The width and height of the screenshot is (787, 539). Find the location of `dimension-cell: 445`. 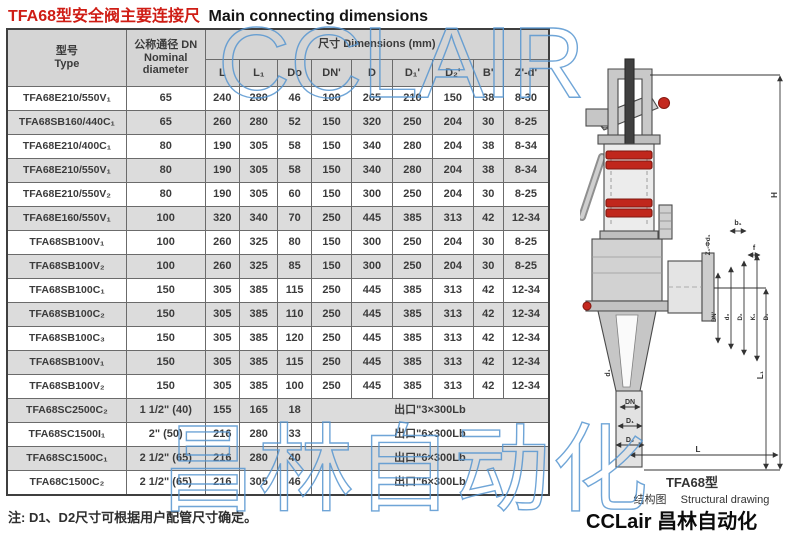

dimension-cell: 445 is located at coordinates (372, 338).